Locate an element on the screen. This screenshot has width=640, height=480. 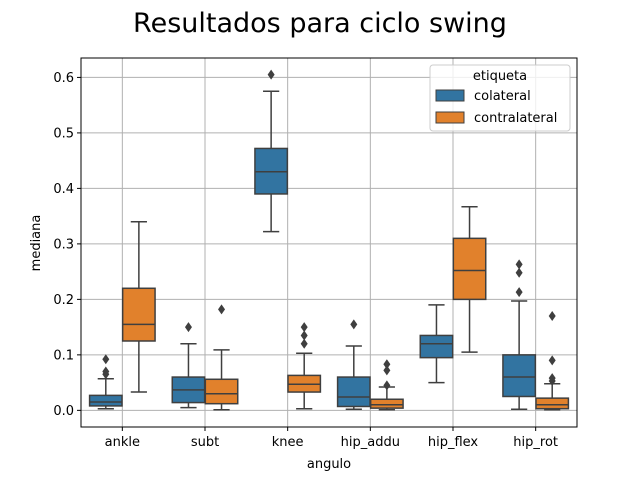
legend-frame is located at coordinates (500, 98).